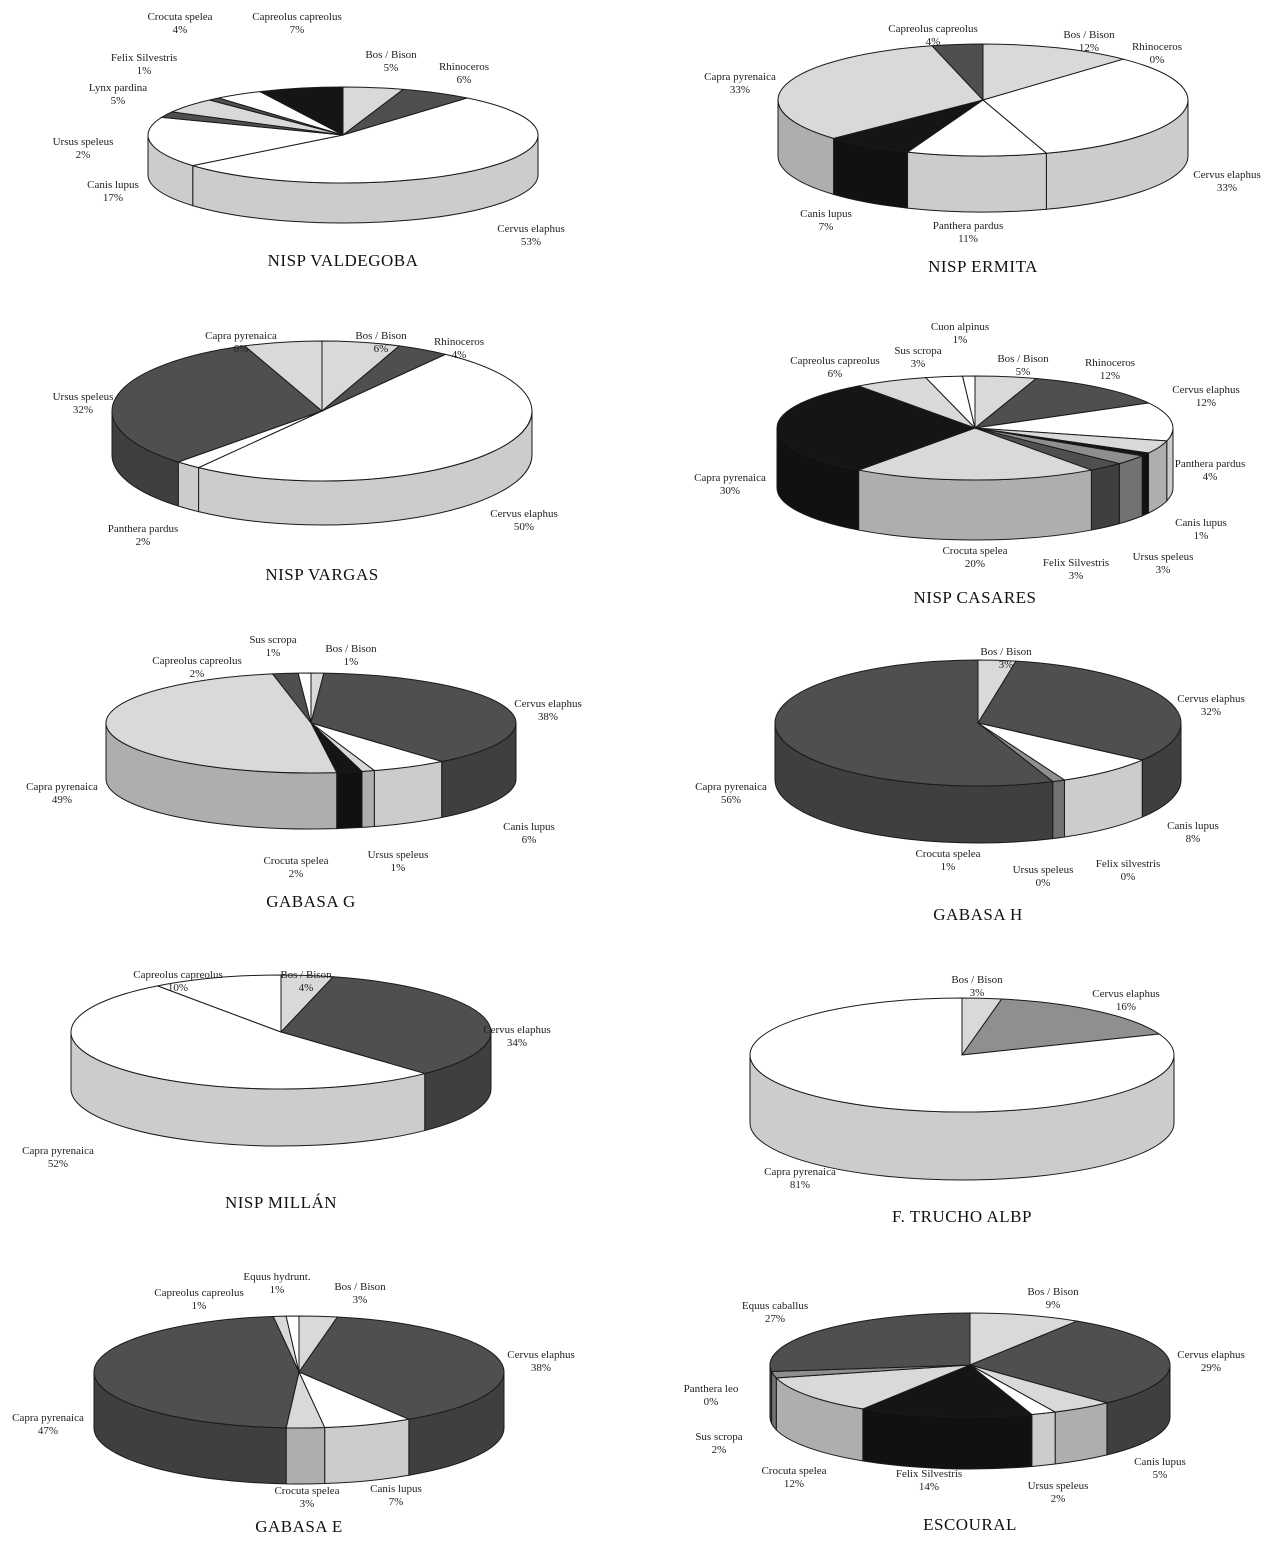 This screenshot has width=1272, height=1548. What do you see at coordinates (62, 793) in the screenshot?
I see `slice-label-capra-pyrenaica: Capra pyrenaica 49%` at bounding box center [62, 793].